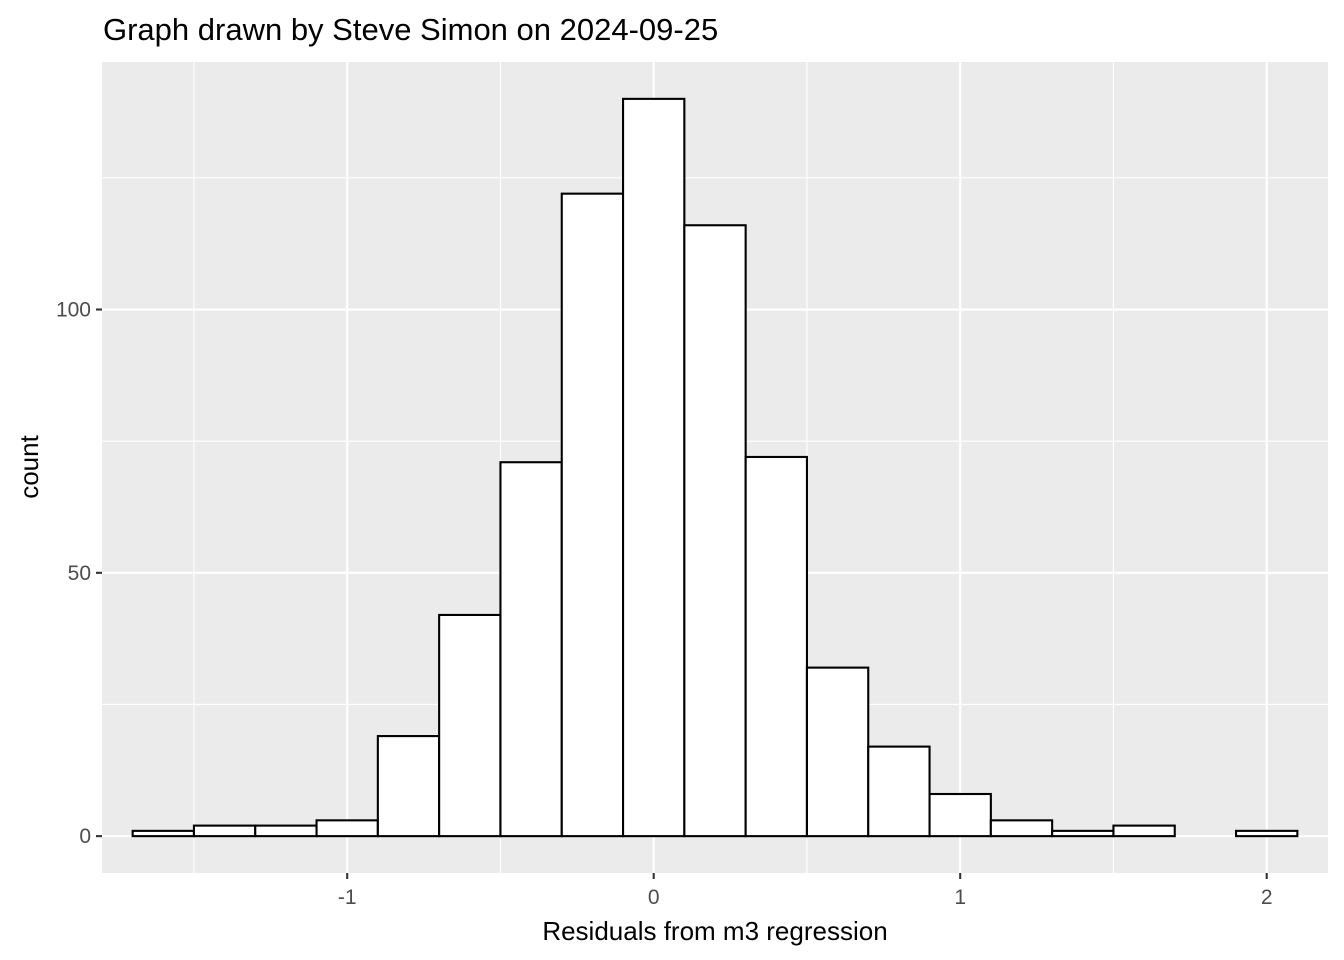  Describe the element at coordinates (714, 931) in the screenshot. I see `x-axis-title: Residuals from m3 regression` at that location.